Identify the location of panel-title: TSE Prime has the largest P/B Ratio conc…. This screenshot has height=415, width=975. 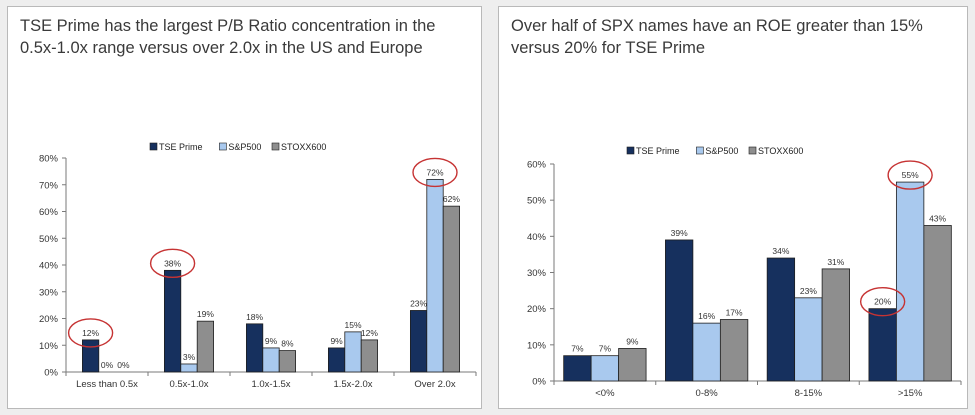
(228, 37).